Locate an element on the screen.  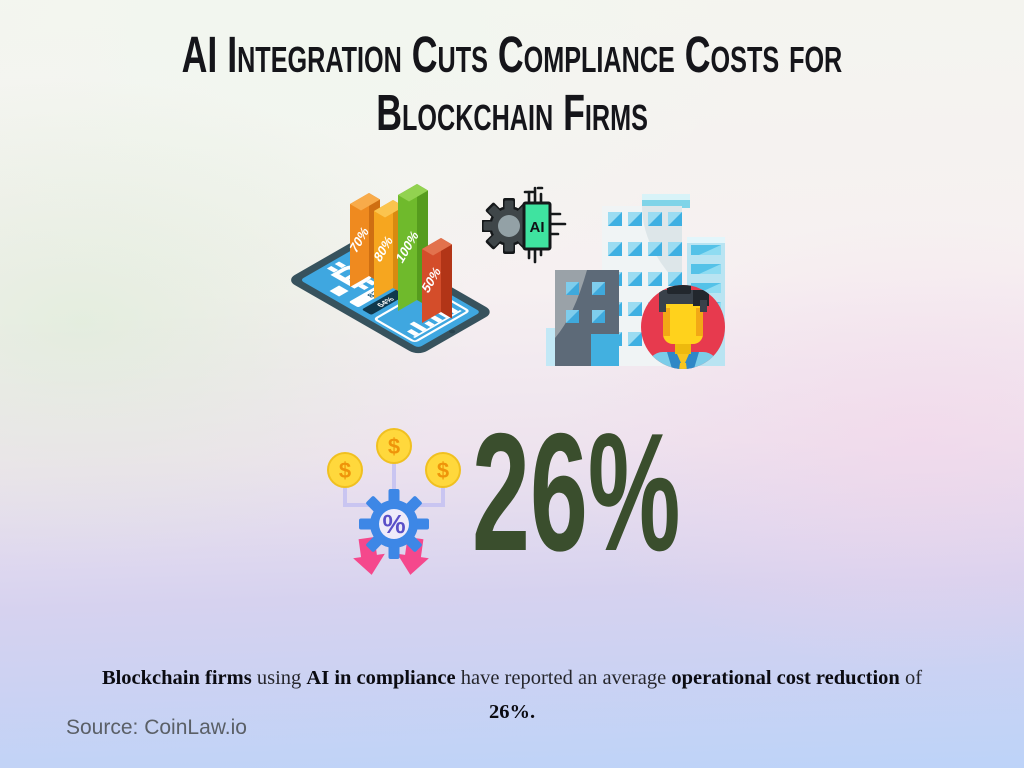
description-segment: of is located at coordinates (911, 677).